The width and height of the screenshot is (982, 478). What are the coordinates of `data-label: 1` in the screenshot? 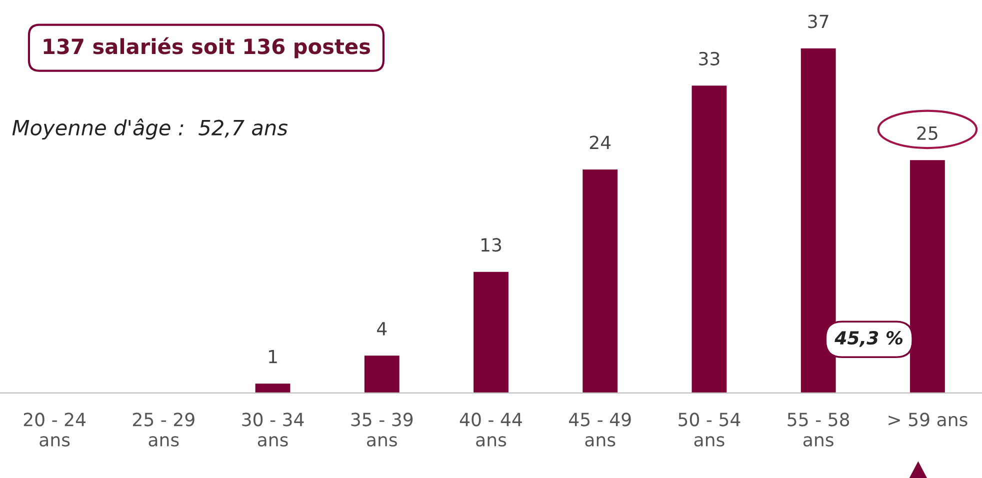 It's located at (273, 357).